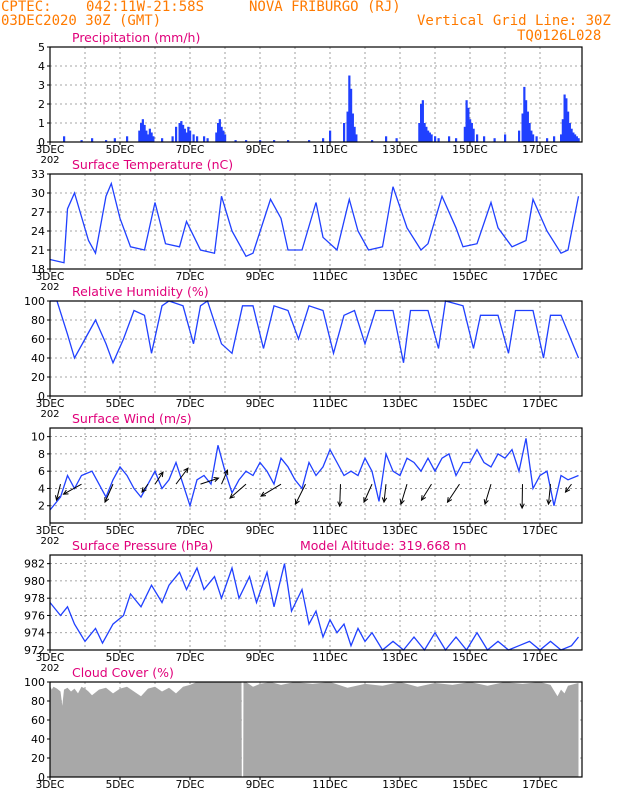 This screenshot has width=618, height=800. I want to click on cloud-xtick-label: 15DEC, so click(469, 785).